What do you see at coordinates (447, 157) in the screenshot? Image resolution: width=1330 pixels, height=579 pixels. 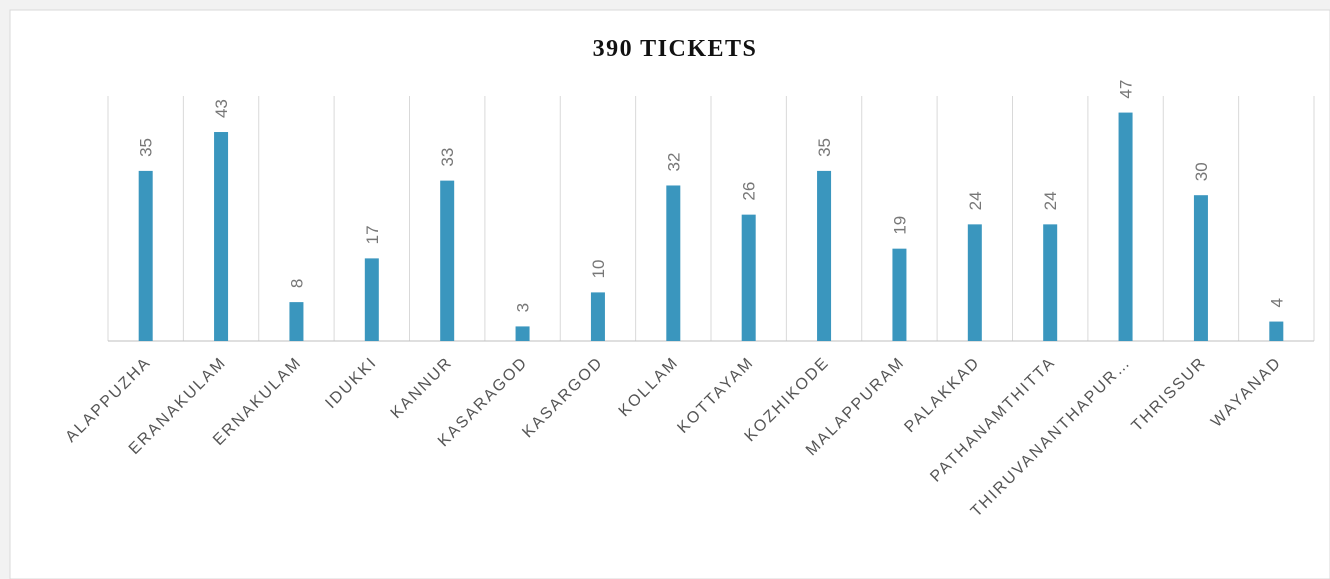 I see `value-label: 33` at bounding box center [447, 157].